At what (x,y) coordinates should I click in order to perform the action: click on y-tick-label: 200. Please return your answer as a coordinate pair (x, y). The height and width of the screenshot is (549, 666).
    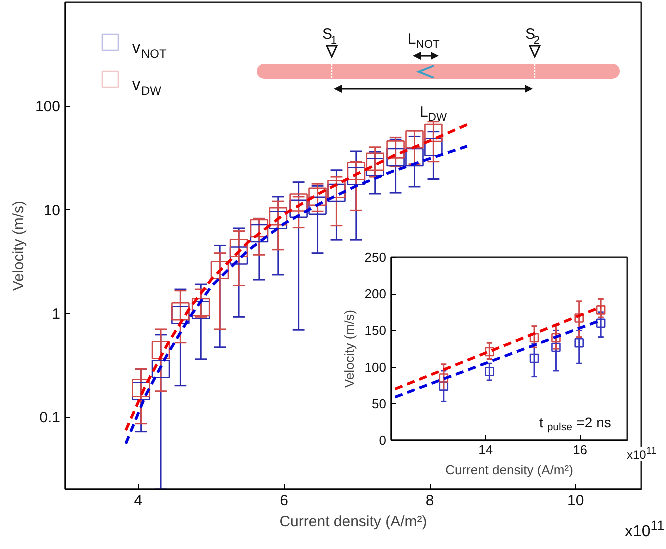
    Looking at the image, I should click on (375, 294).